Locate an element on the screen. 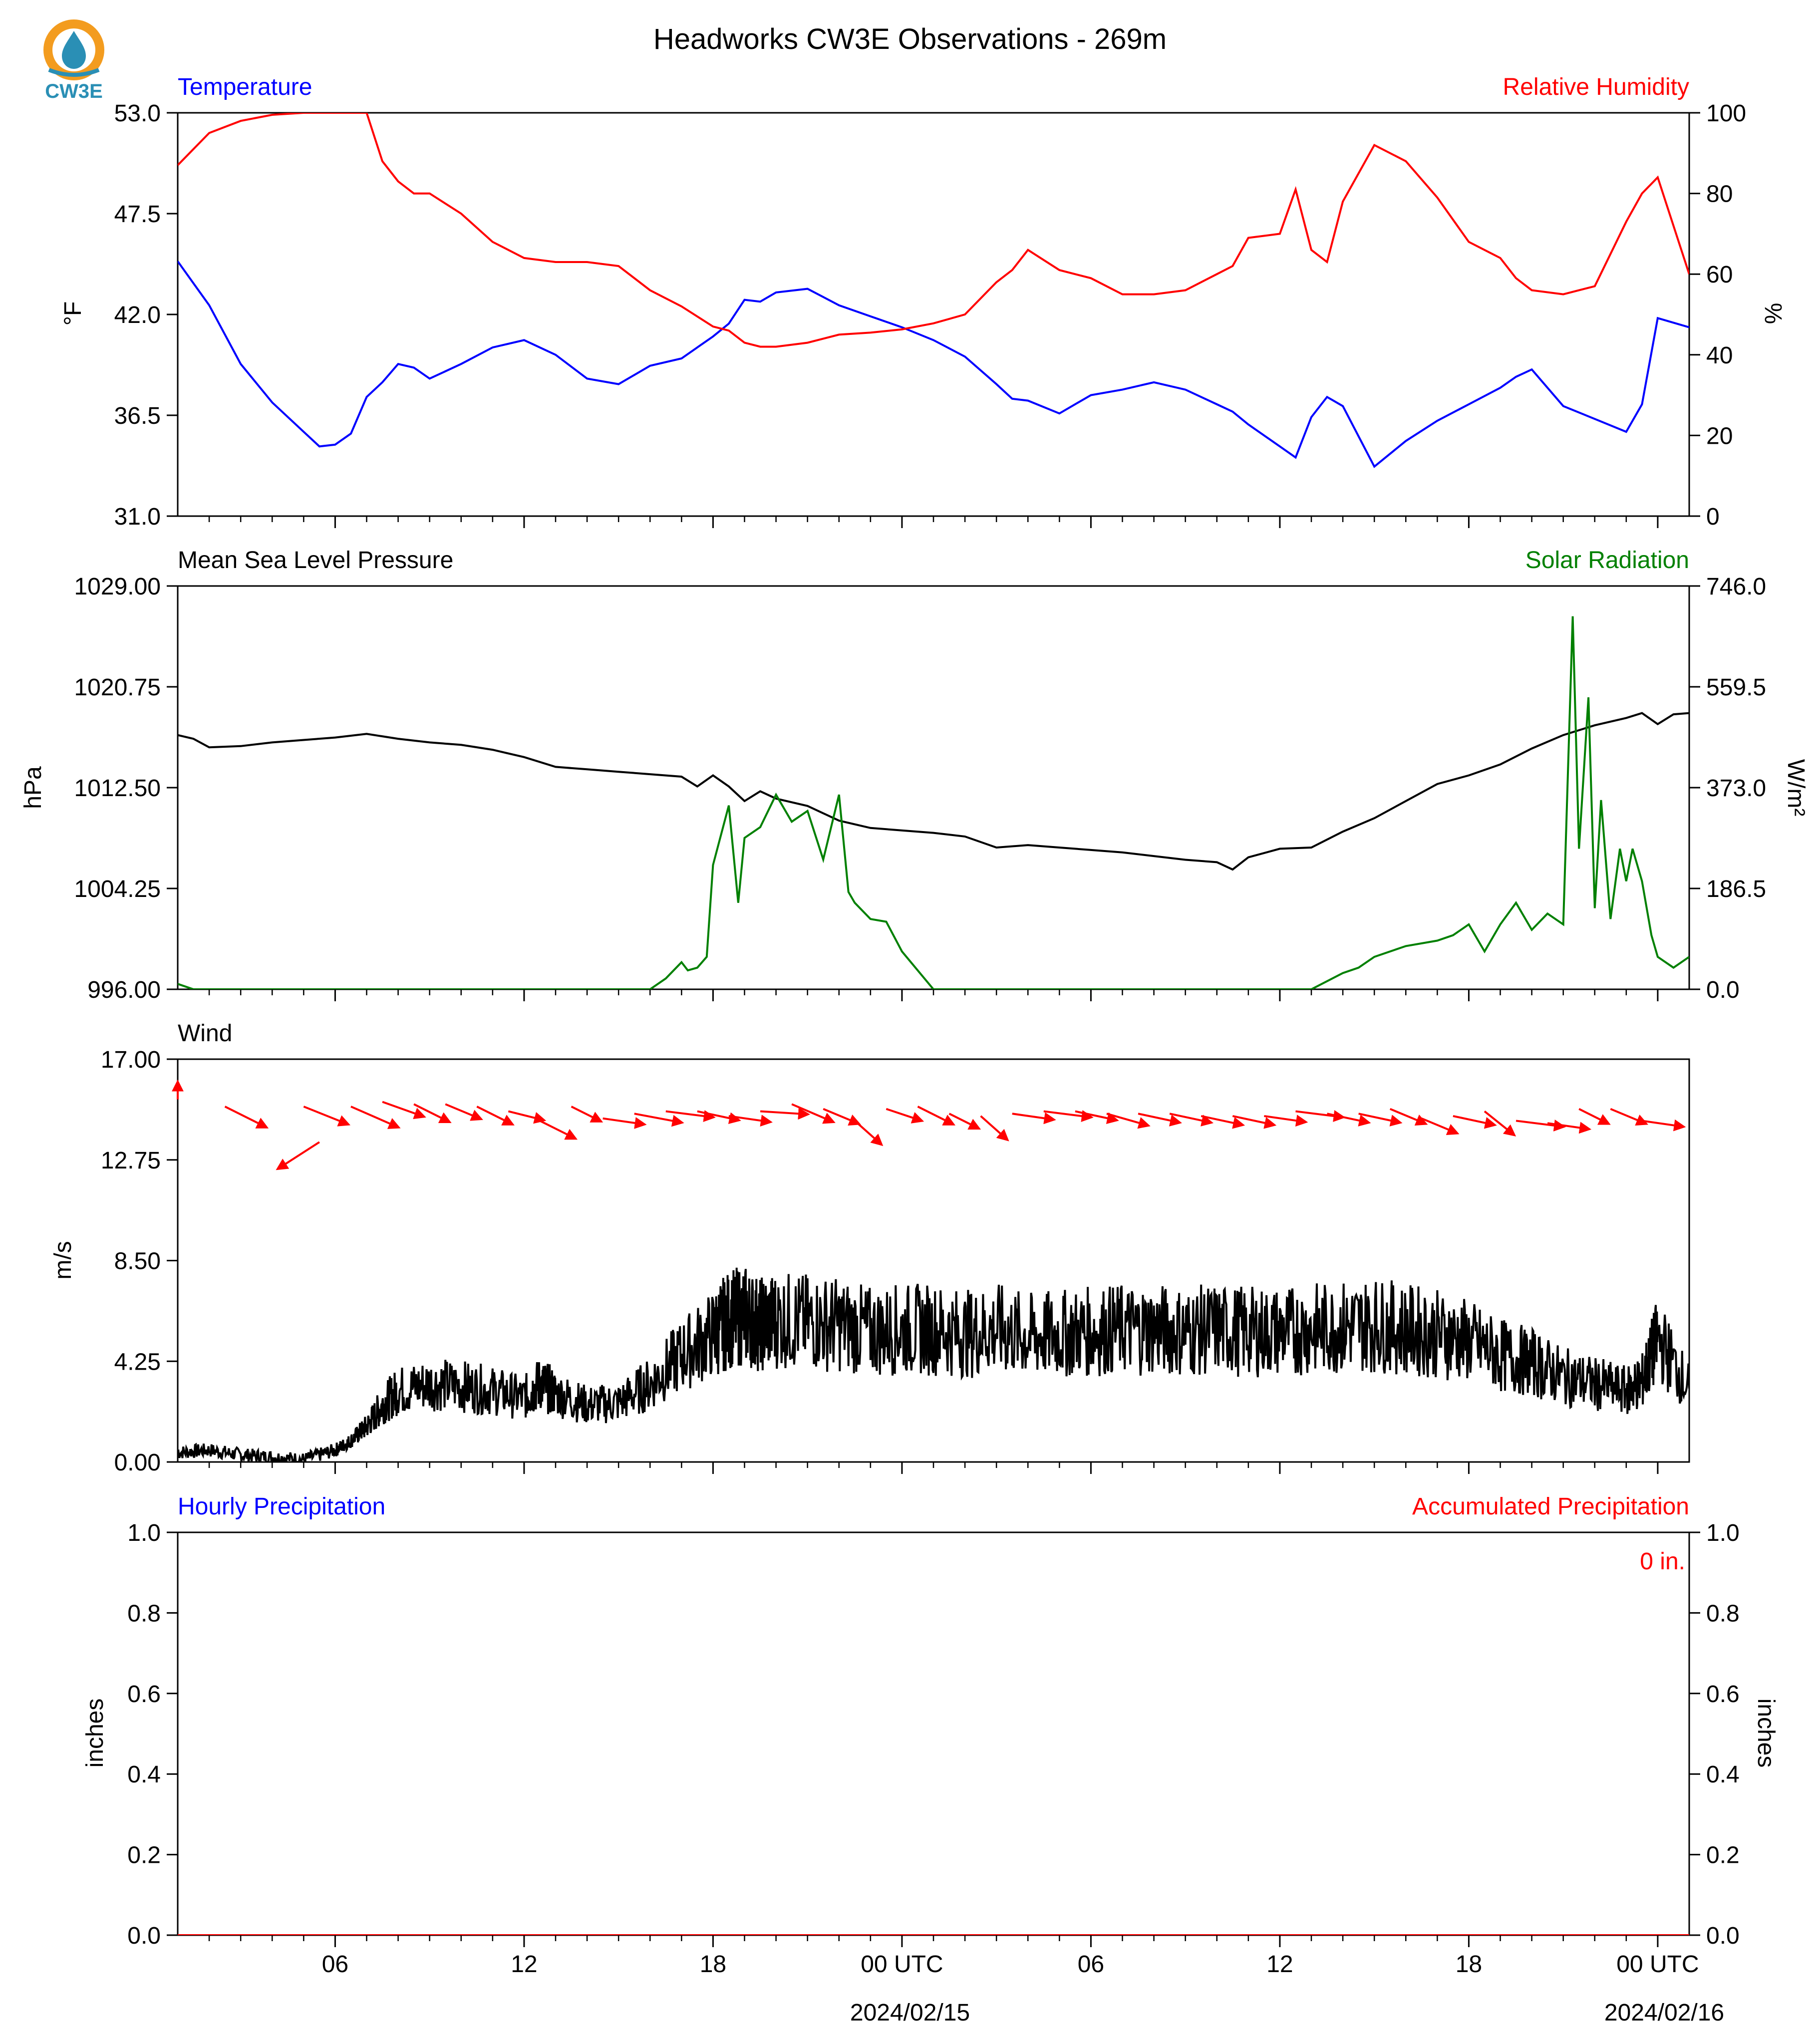 The image size is (1820, 2028). y-tick-label-right: 100 is located at coordinates (1726, 113).